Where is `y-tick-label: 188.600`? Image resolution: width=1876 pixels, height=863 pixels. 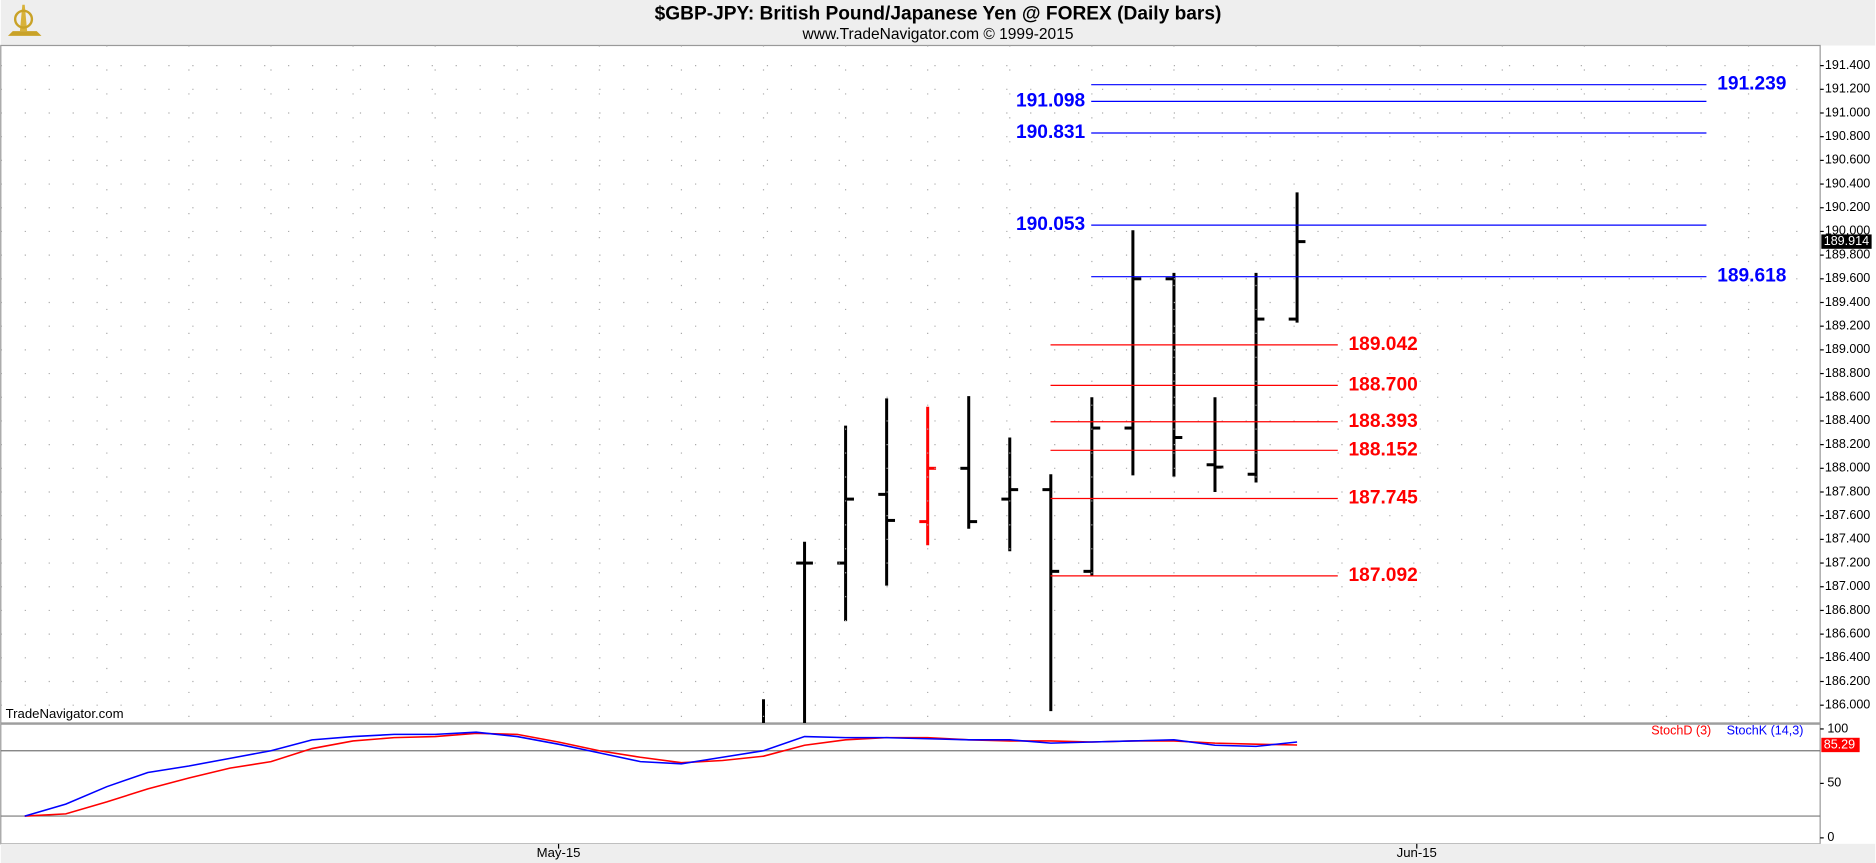 y-tick-label: 188.600 is located at coordinates (1847, 397).